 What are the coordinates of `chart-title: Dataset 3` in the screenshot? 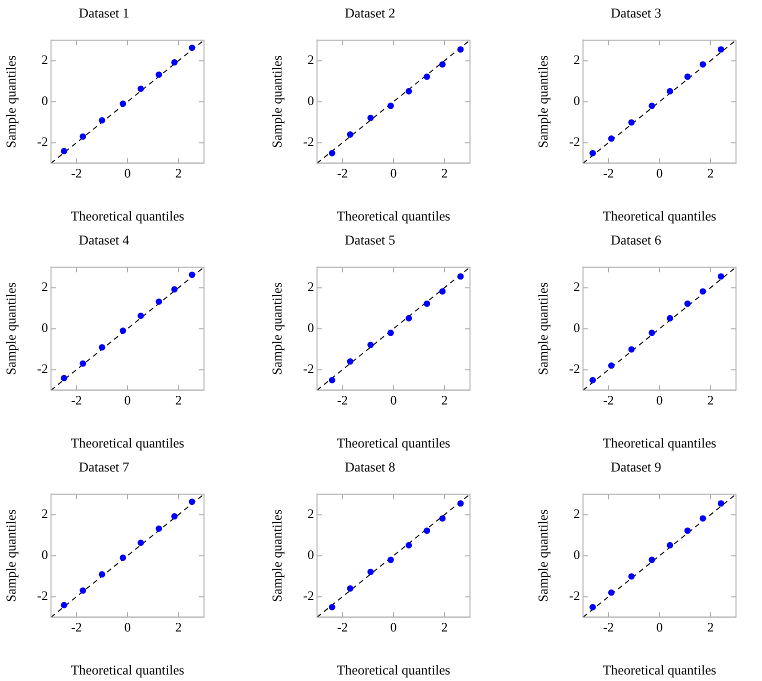 It's located at (636, 13).